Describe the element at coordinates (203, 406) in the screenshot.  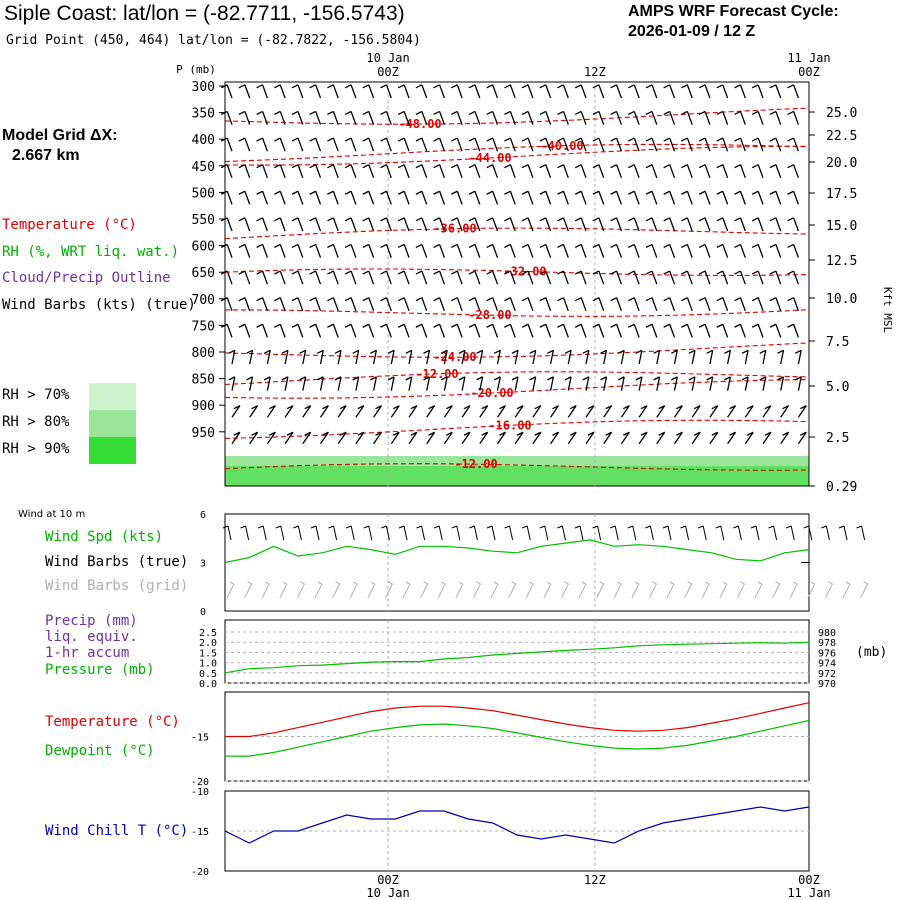
I see `pressure-tick-label: 900` at that location.